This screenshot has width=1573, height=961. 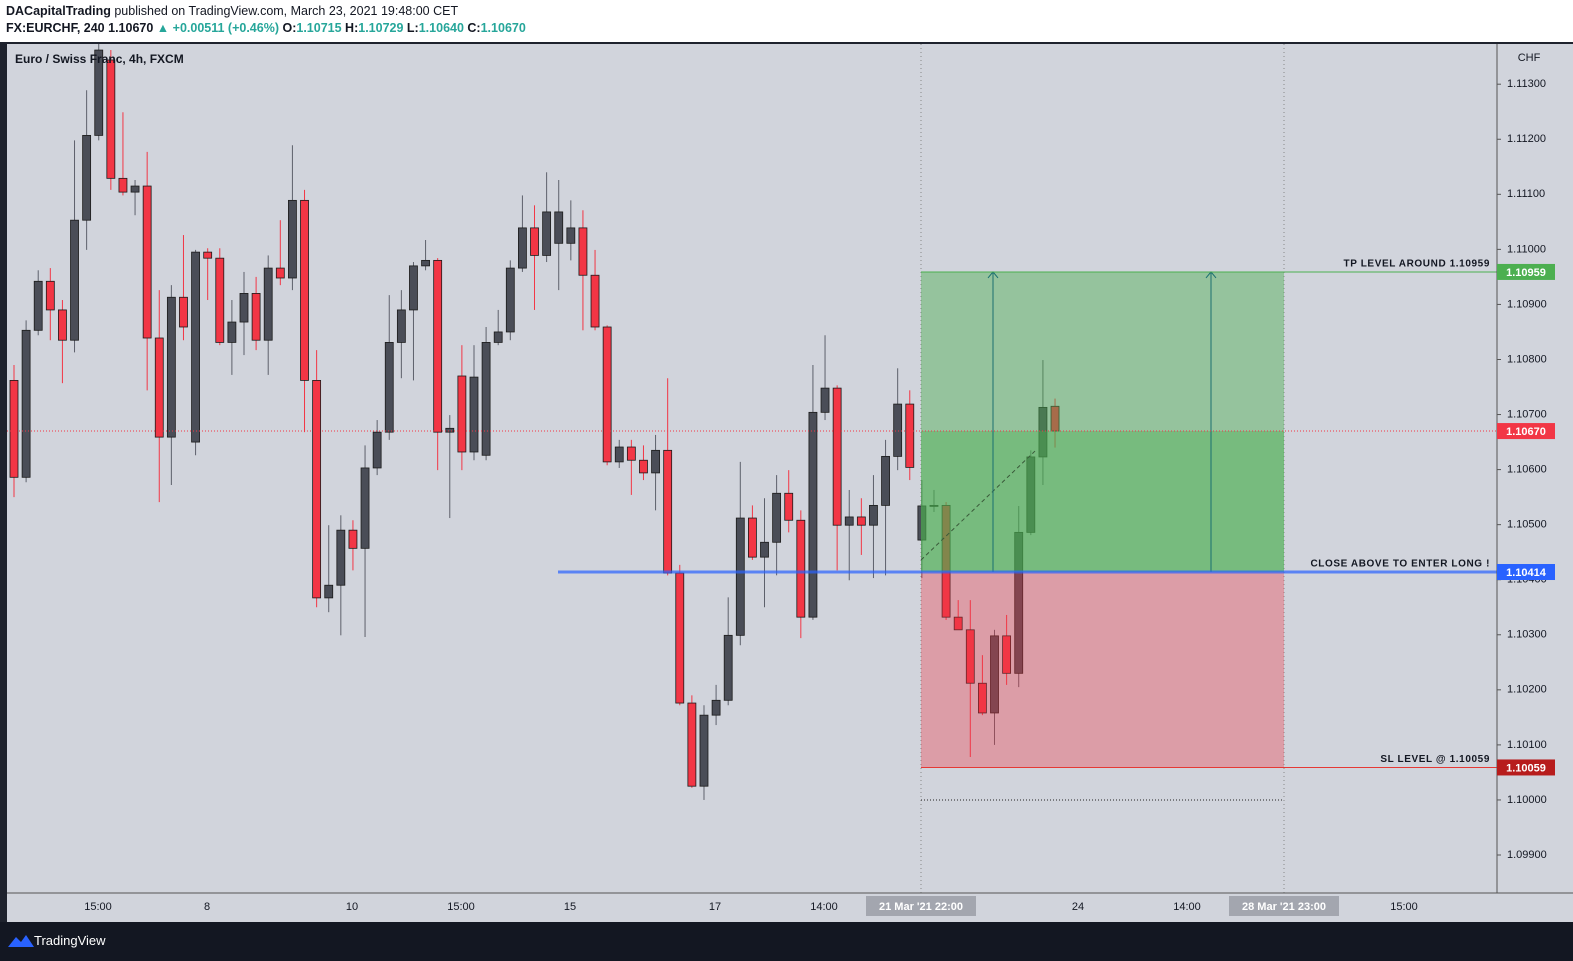 What do you see at coordinates (1526, 271) in the screenshot?
I see `target-tag` at bounding box center [1526, 271].